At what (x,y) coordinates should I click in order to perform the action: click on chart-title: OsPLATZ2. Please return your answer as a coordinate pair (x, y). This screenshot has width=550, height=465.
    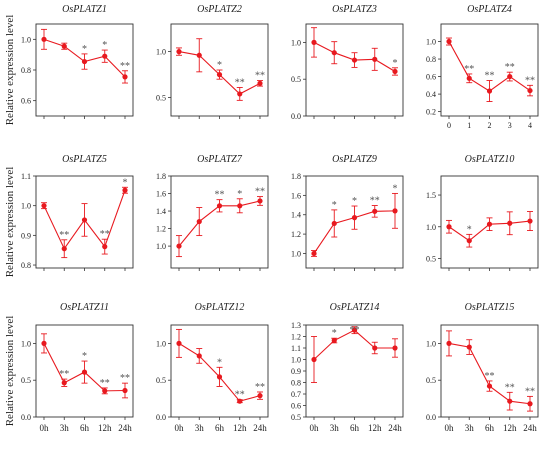
    Looking at the image, I should click on (219, 9).